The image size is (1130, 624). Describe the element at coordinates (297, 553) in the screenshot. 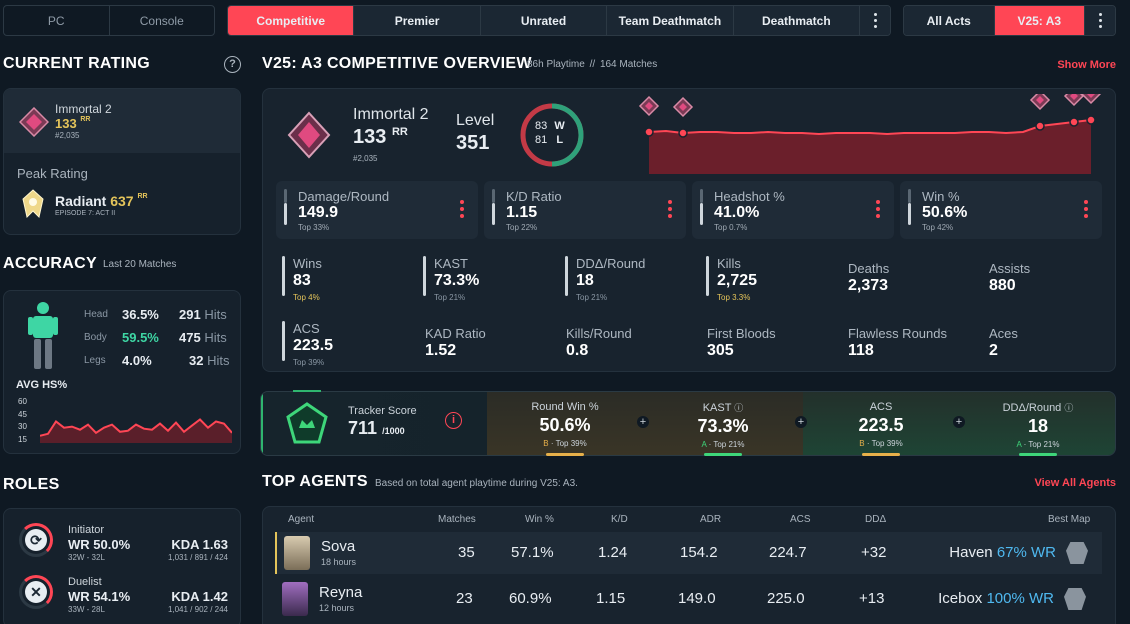

I see `sova-avatar` at that location.